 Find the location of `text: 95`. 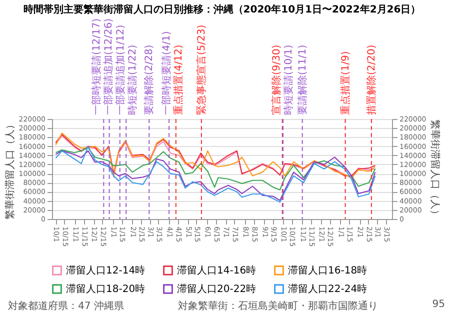

text: 95 is located at coordinates (438, 305).